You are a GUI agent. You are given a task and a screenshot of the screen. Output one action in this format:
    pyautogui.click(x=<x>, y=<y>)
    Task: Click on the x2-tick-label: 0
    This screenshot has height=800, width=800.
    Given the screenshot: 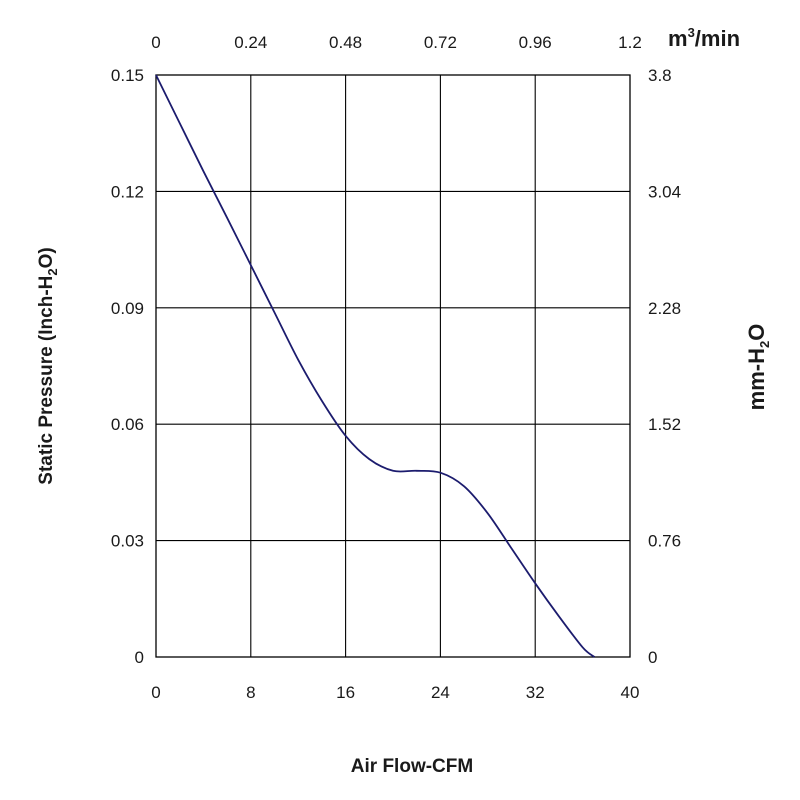 What is the action you would take?
    pyautogui.click(x=155, y=42)
    